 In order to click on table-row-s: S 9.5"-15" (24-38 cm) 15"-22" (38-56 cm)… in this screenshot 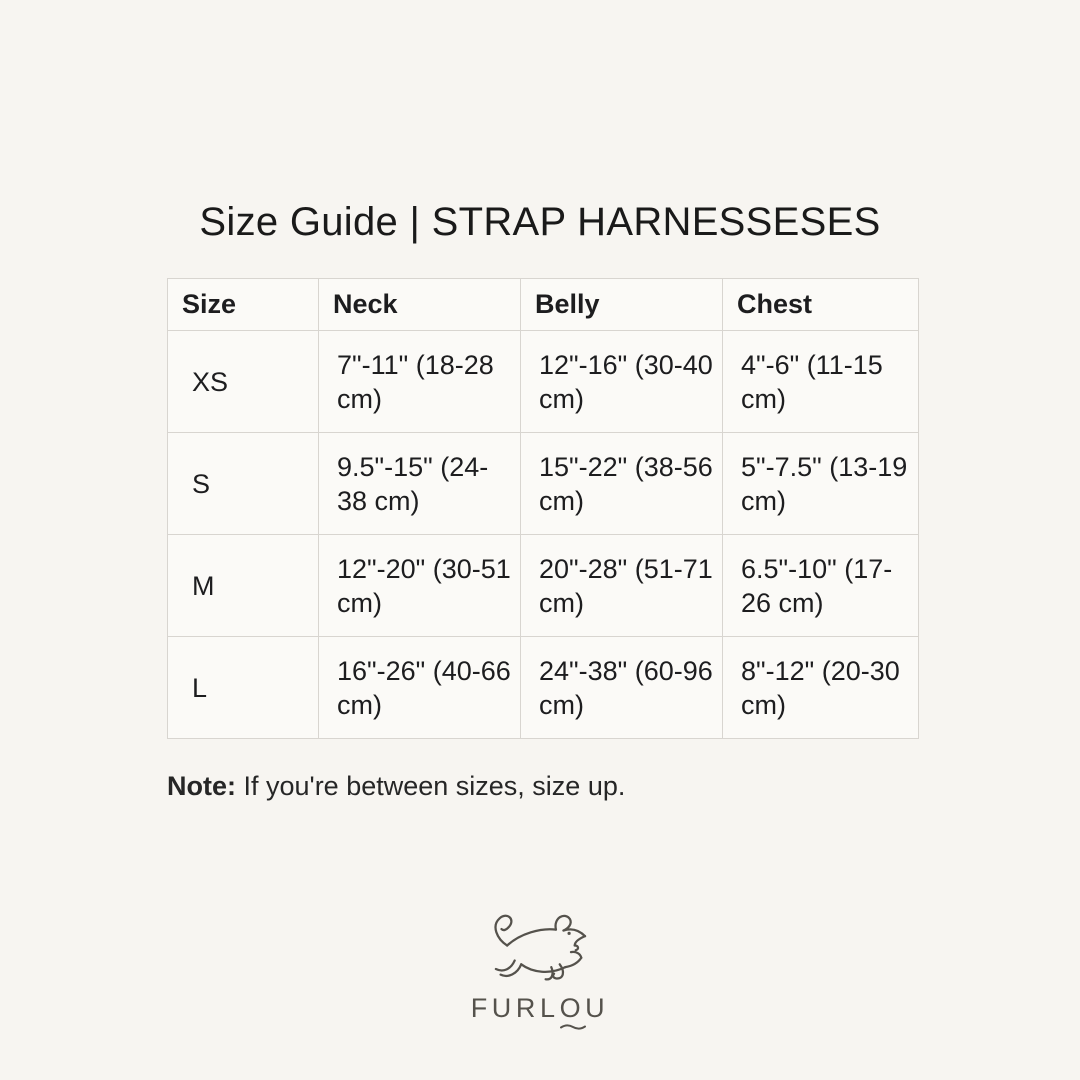, I will do `click(543, 483)`.